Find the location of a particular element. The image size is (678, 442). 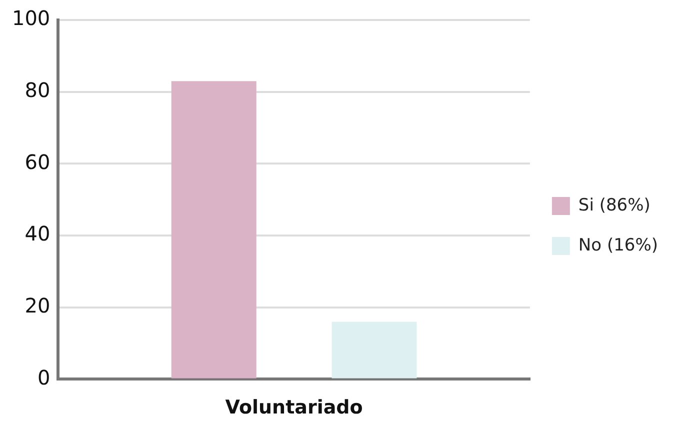

y-tick-label: 80 is located at coordinates (37, 90).